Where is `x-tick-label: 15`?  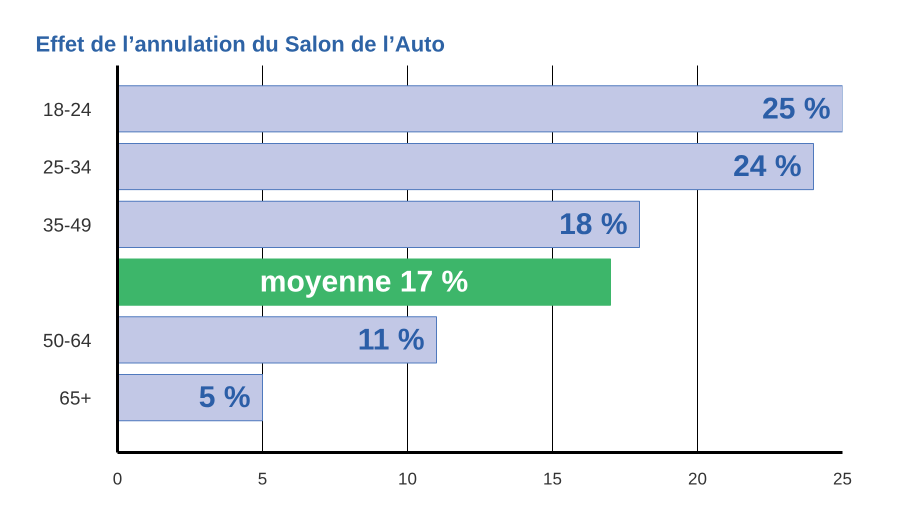
x-tick-label: 15 is located at coordinates (552, 479).